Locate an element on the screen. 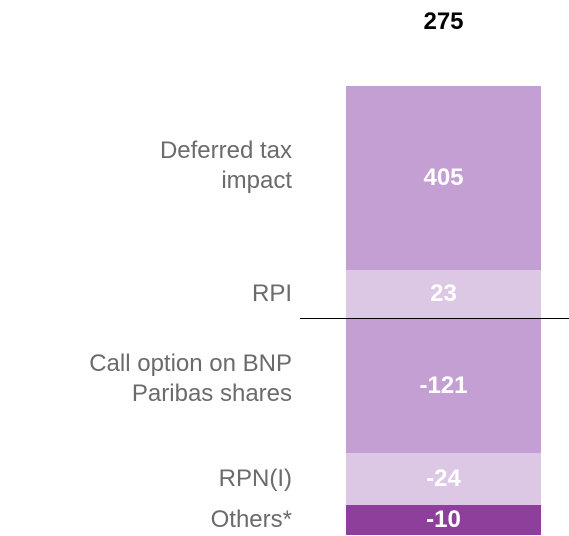 This screenshot has height=536, width=569. category-label: RPI is located at coordinates (271, 293).